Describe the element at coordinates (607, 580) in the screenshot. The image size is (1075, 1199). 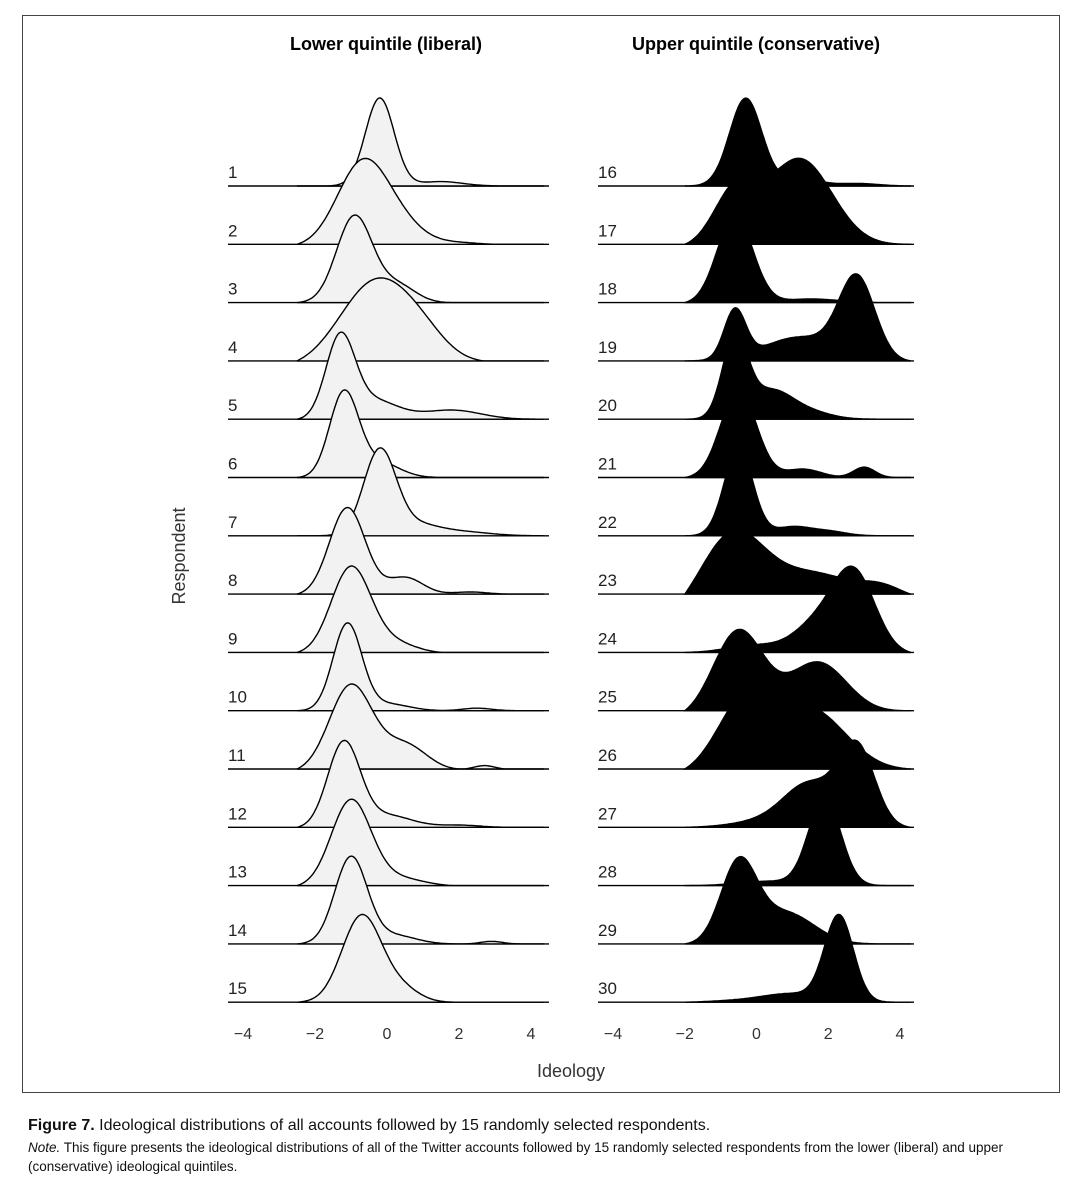
I see `respondent-label-23: 23` at that location.